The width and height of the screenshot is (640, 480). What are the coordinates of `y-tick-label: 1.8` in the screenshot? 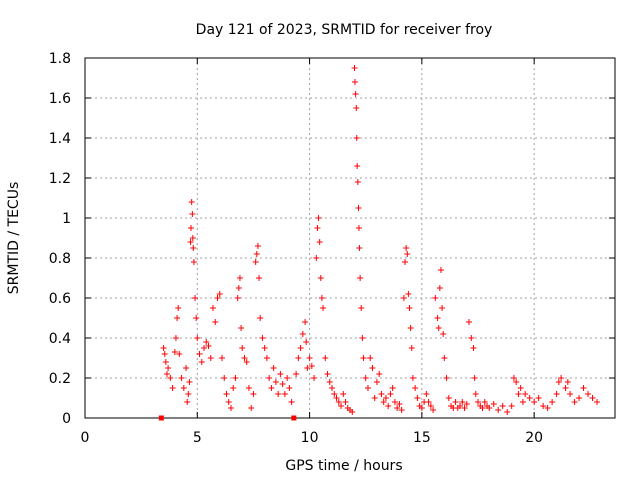 It's located at (60, 59).